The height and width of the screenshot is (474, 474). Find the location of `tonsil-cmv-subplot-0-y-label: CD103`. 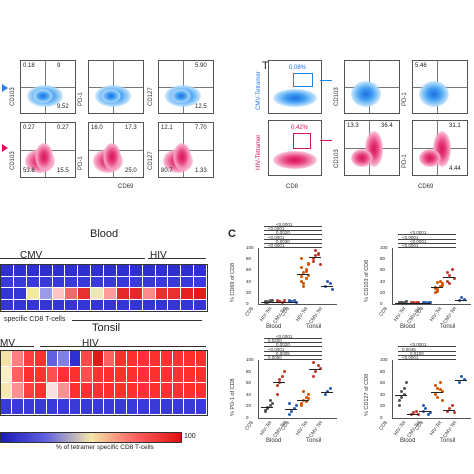

tonsil-cmv-subplot-0-y-label: CD103 is located at coordinates (337, 96).